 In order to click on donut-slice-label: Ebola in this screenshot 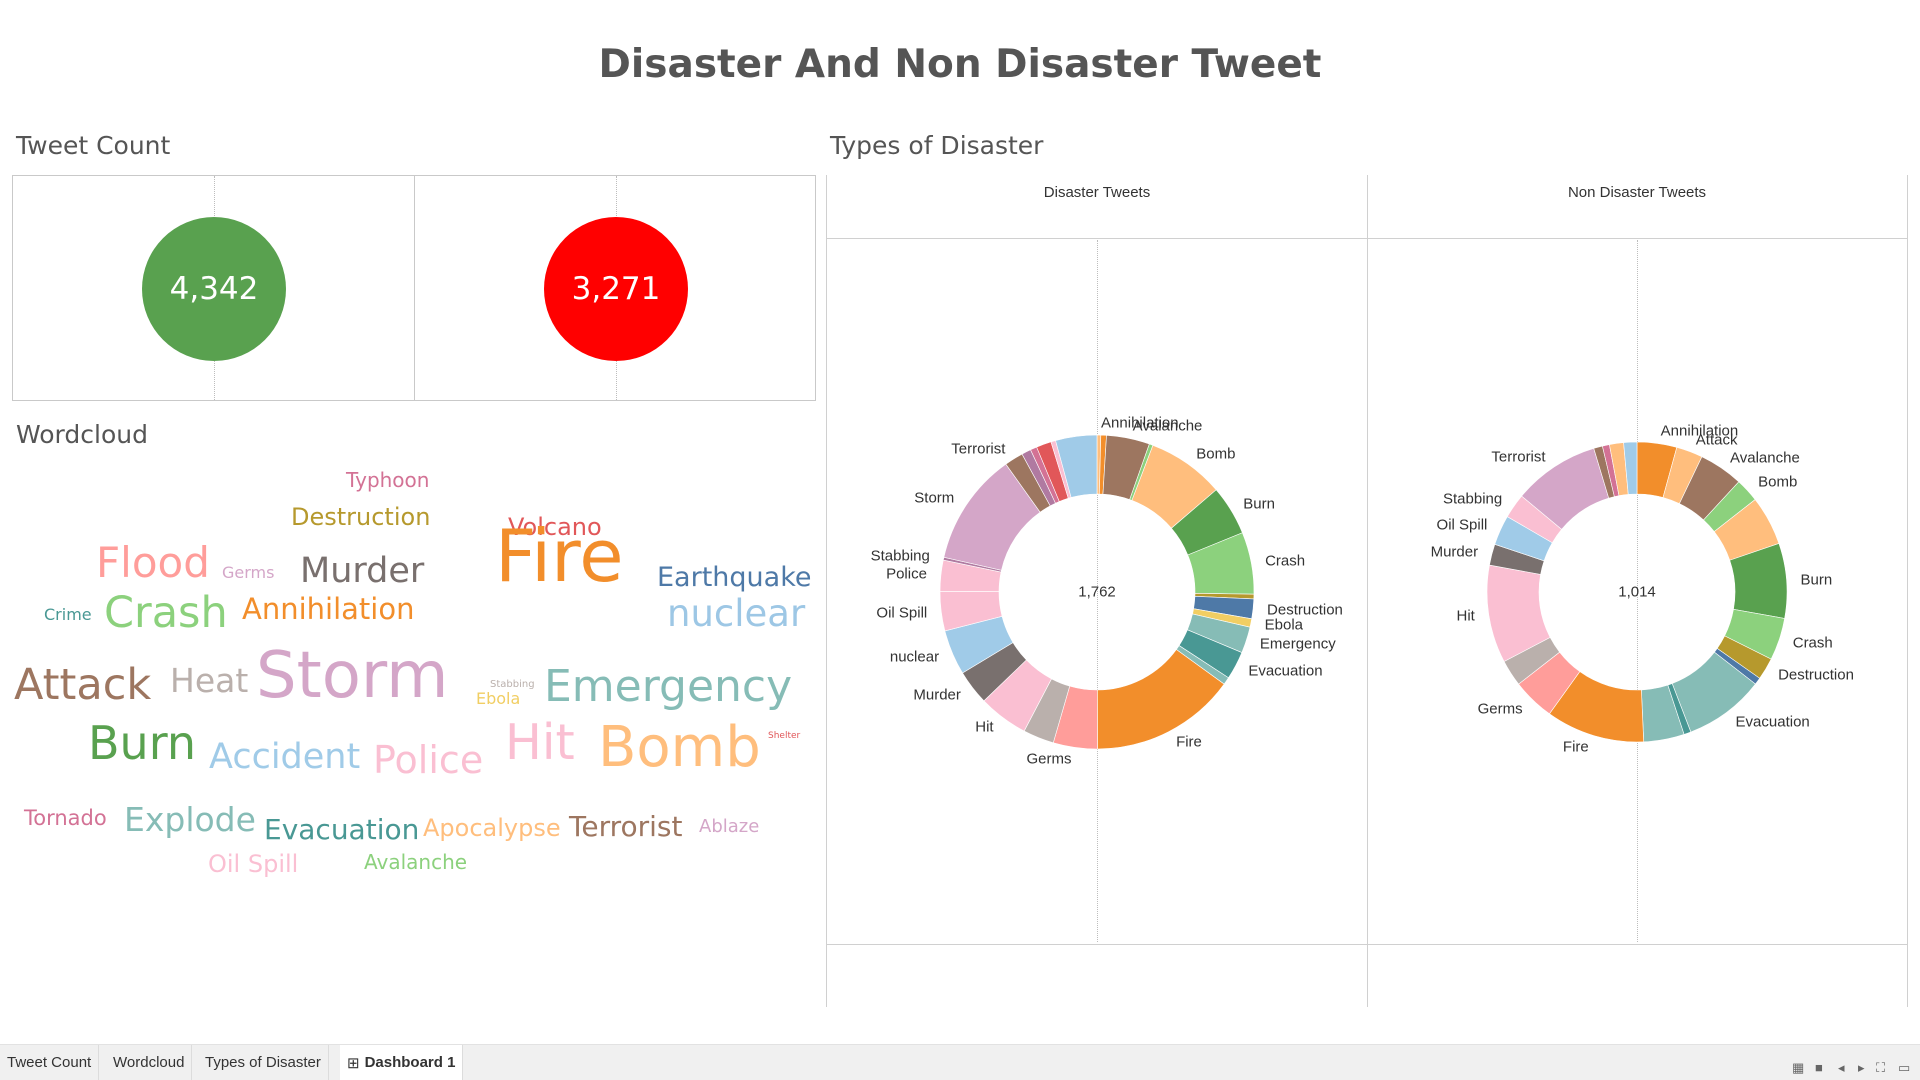, I will do `click(1284, 625)`.